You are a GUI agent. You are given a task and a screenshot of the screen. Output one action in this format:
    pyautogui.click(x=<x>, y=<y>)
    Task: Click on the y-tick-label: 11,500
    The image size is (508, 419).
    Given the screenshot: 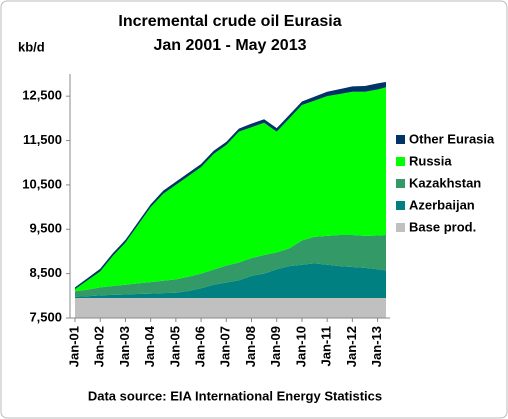 What is the action you would take?
    pyautogui.click(x=42, y=139)
    